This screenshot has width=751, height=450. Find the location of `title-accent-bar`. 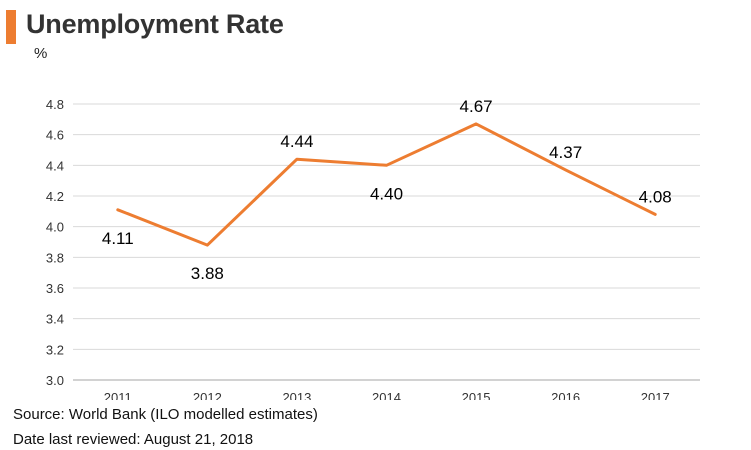

title-accent-bar is located at coordinates (11, 27).